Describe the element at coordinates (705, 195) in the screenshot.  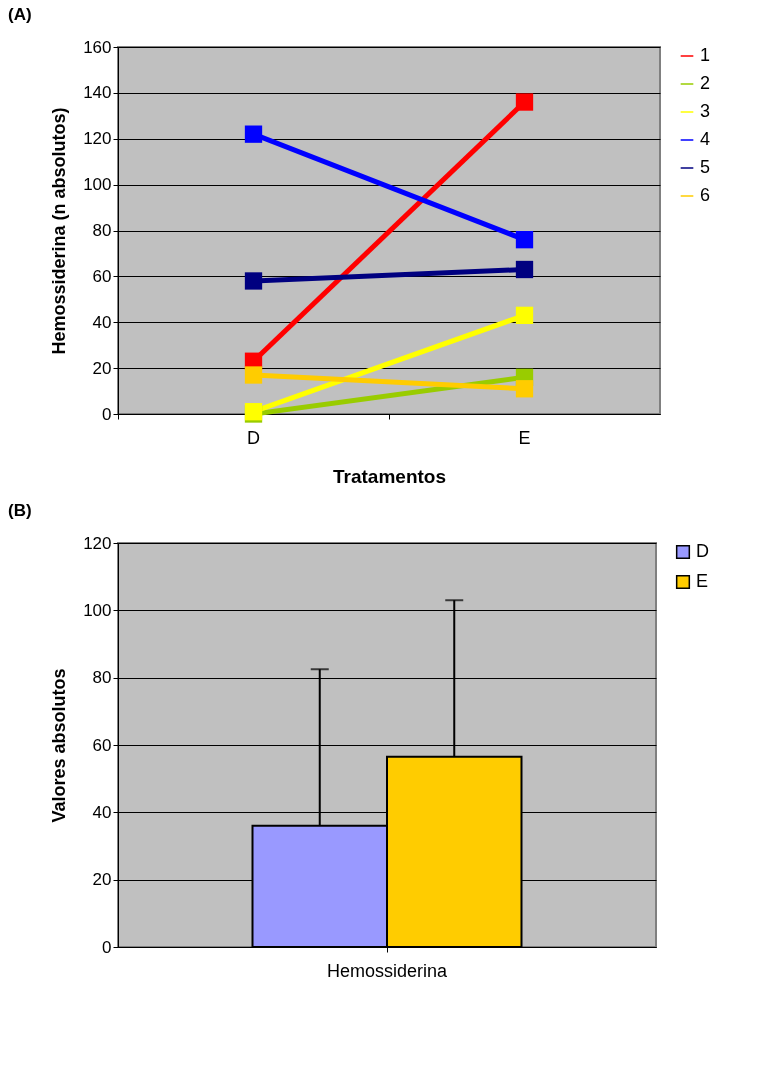
I see `legend-label: 6` at that location.